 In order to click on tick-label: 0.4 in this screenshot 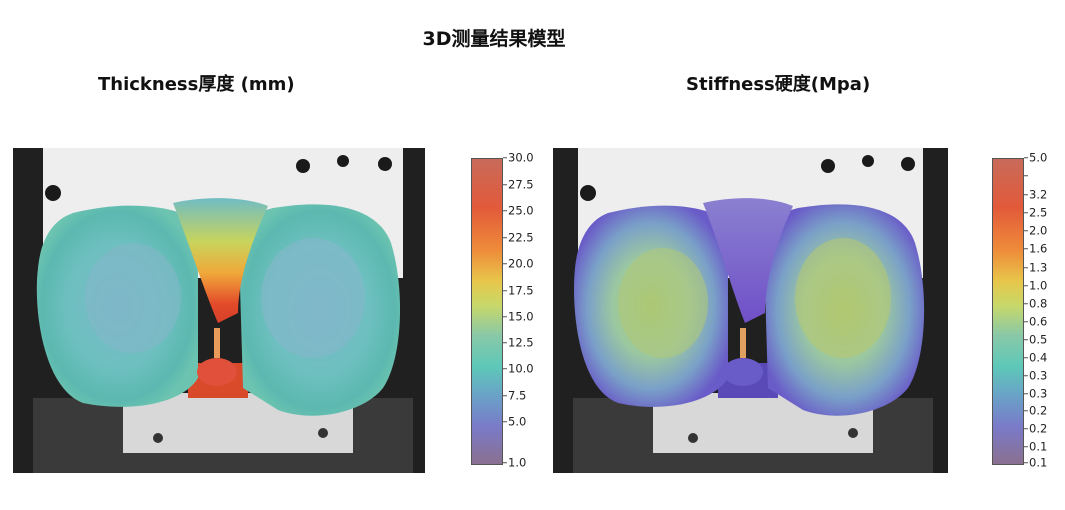, I will do `click(1035, 358)`.